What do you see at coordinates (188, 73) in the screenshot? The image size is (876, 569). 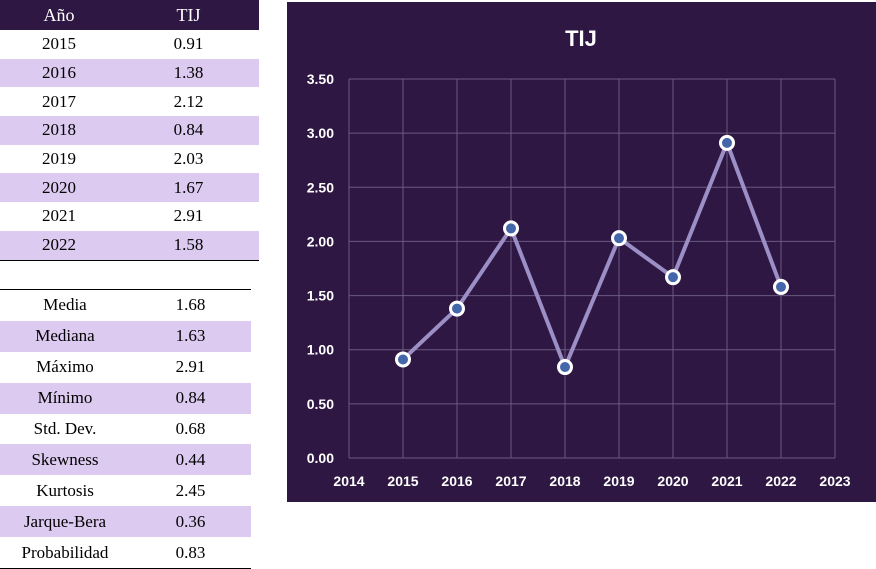 I see `tij-cell: 1.38` at bounding box center [188, 73].